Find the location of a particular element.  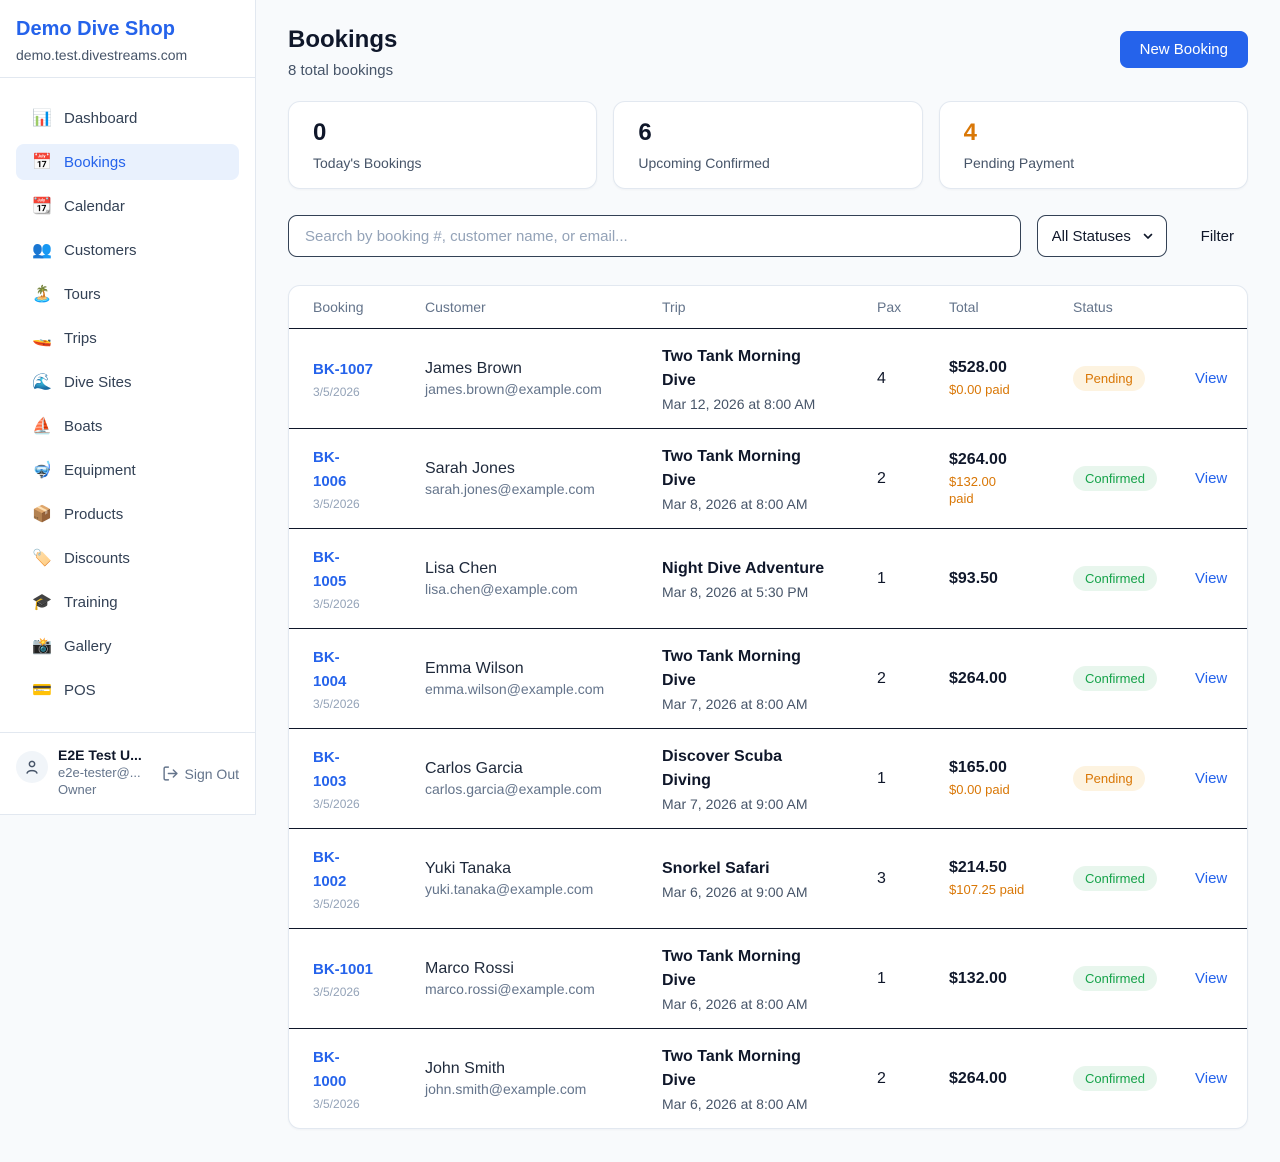

user-info: E2E Test U... e2e-tester@... Owner is located at coordinates (105, 772).